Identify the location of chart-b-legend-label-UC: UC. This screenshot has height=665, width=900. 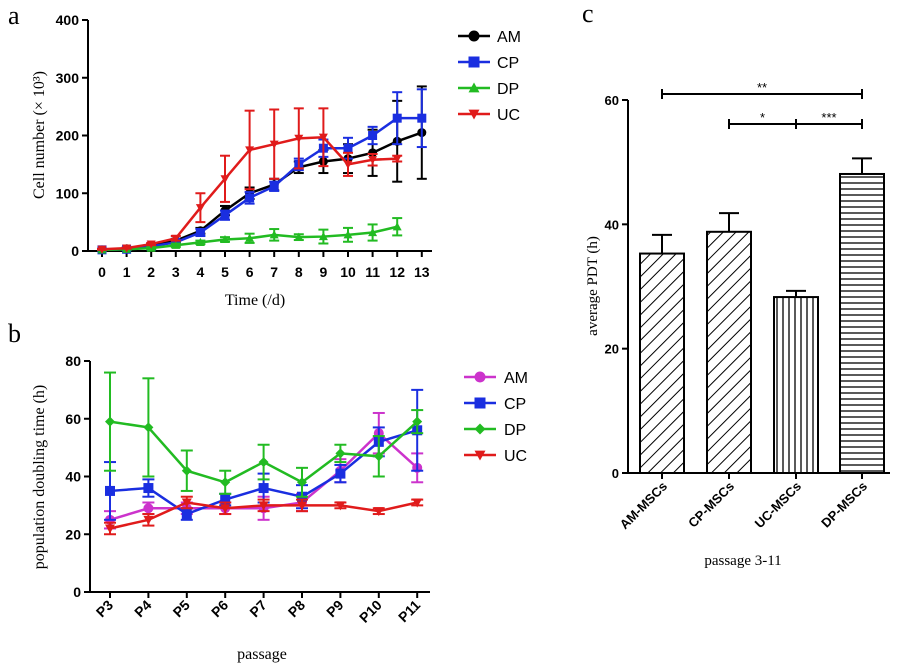
(515, 456).